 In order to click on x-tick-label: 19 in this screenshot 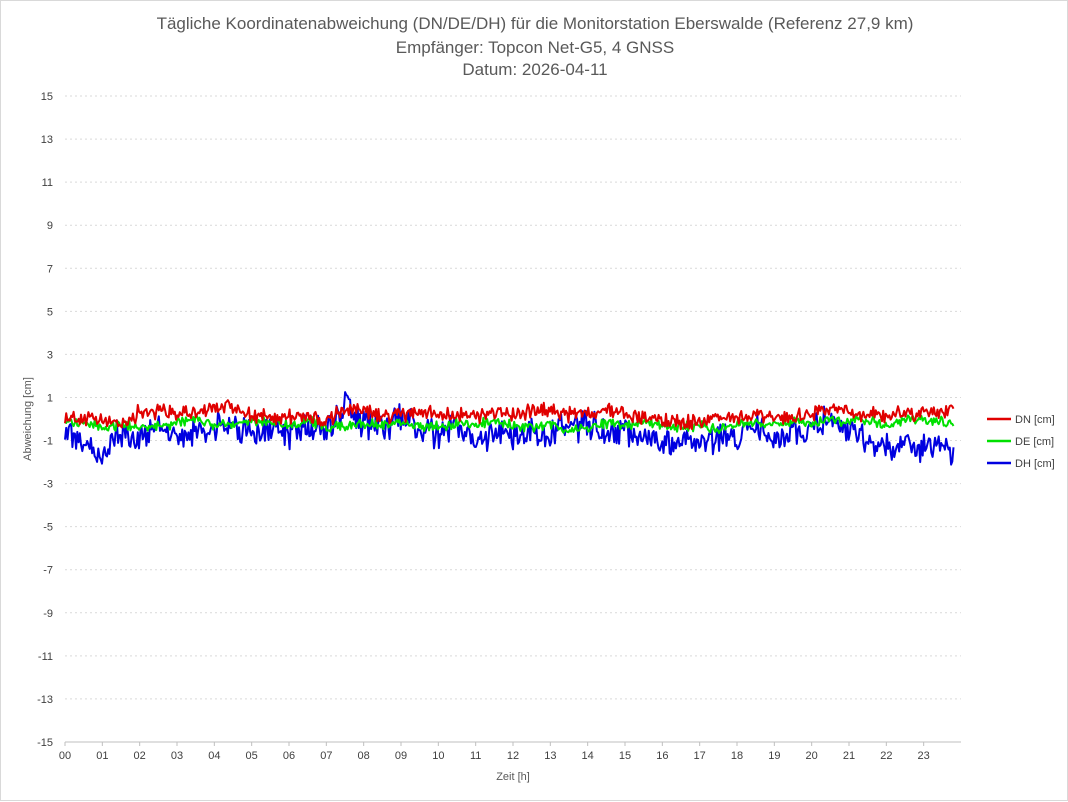, I will do `click(774, 756)`.